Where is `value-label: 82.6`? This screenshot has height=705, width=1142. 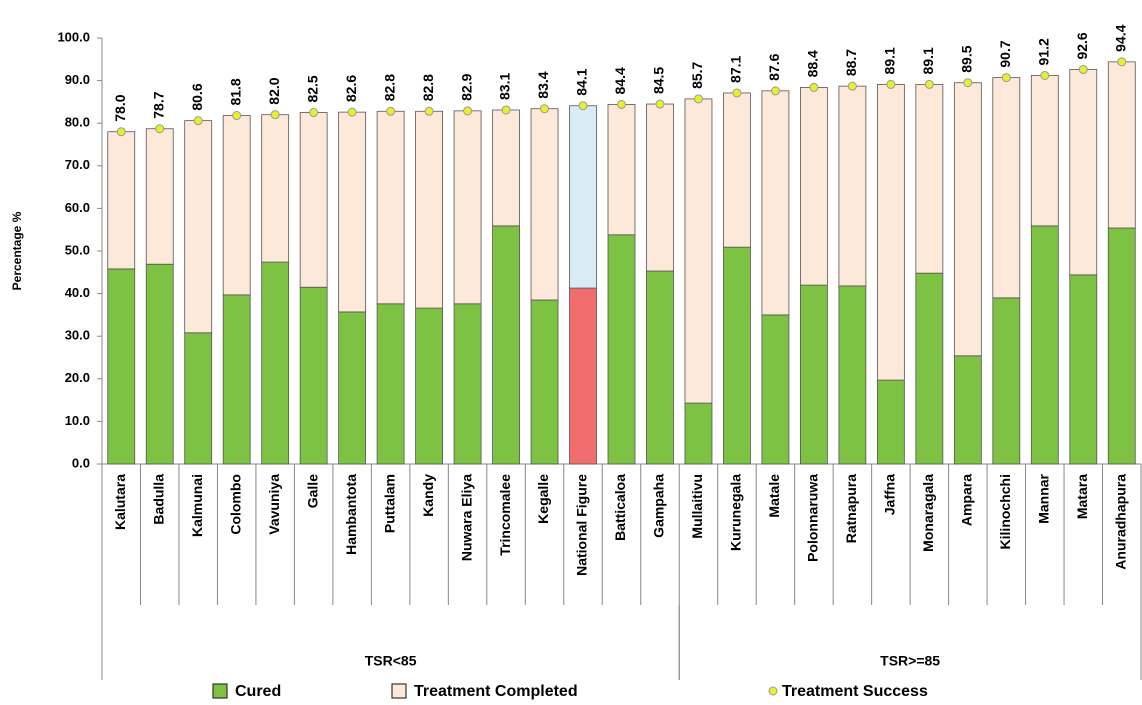
value-label: 82.6 is located at coordinates (351, 88).